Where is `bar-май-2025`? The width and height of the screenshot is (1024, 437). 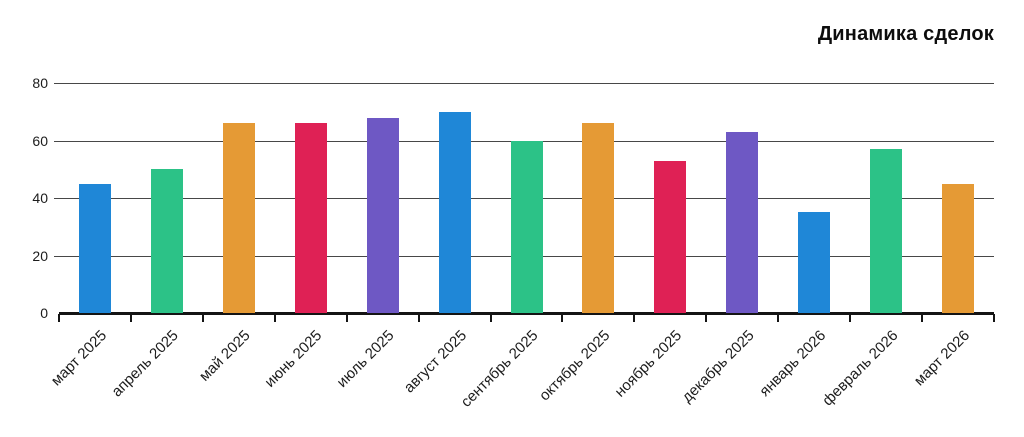
bar-май-2025 is located at coordinates (238, 218).